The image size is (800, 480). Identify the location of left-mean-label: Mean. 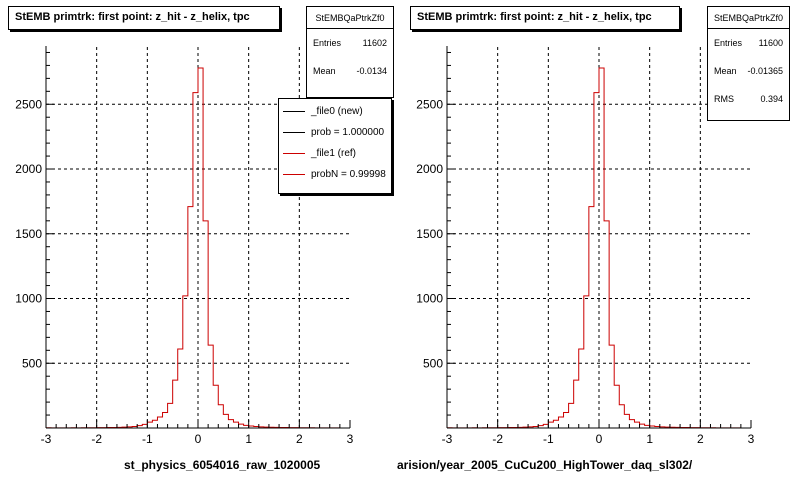
(324, 71).